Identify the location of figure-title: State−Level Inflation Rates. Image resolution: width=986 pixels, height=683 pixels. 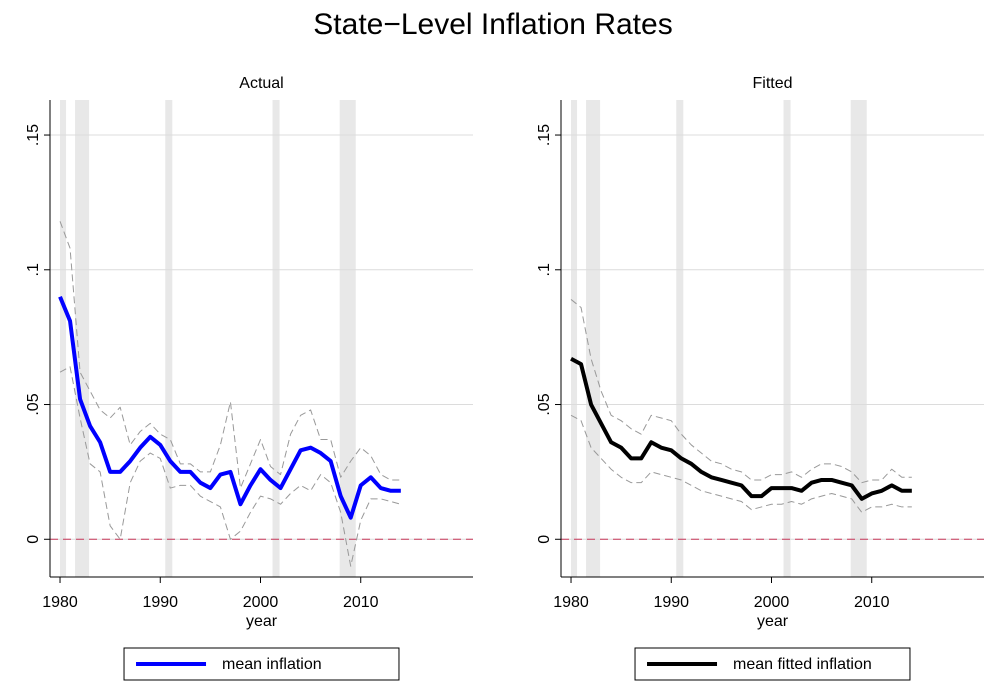
(492, 24).